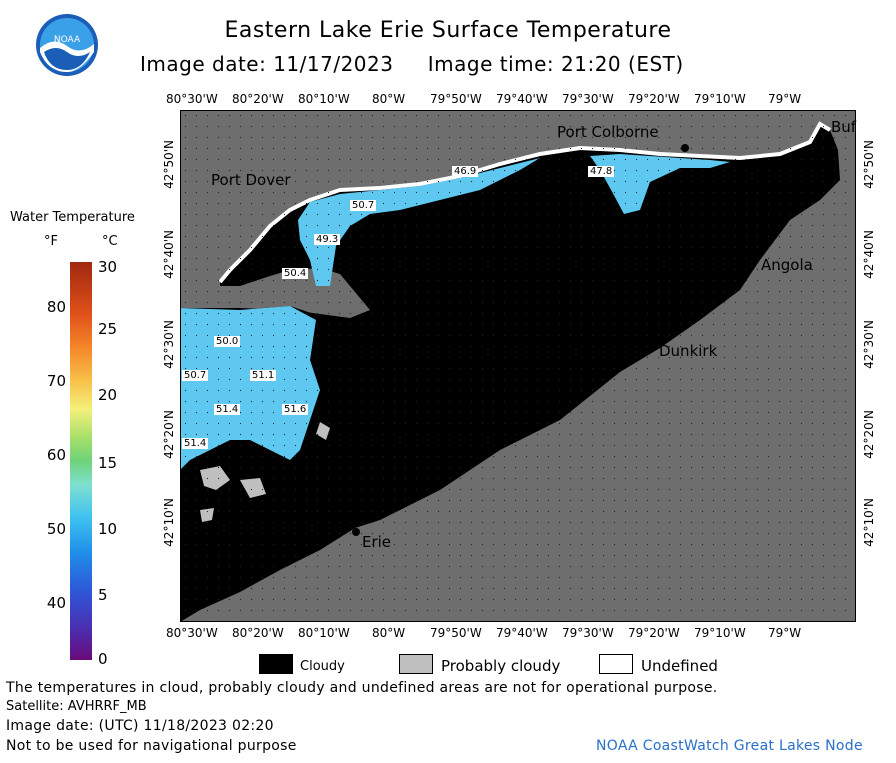  What do you see at coordinates (456, 633) in the screenshot?
I see `lon-label-bottom: 79°50'W` at bounding box center [456, 633].